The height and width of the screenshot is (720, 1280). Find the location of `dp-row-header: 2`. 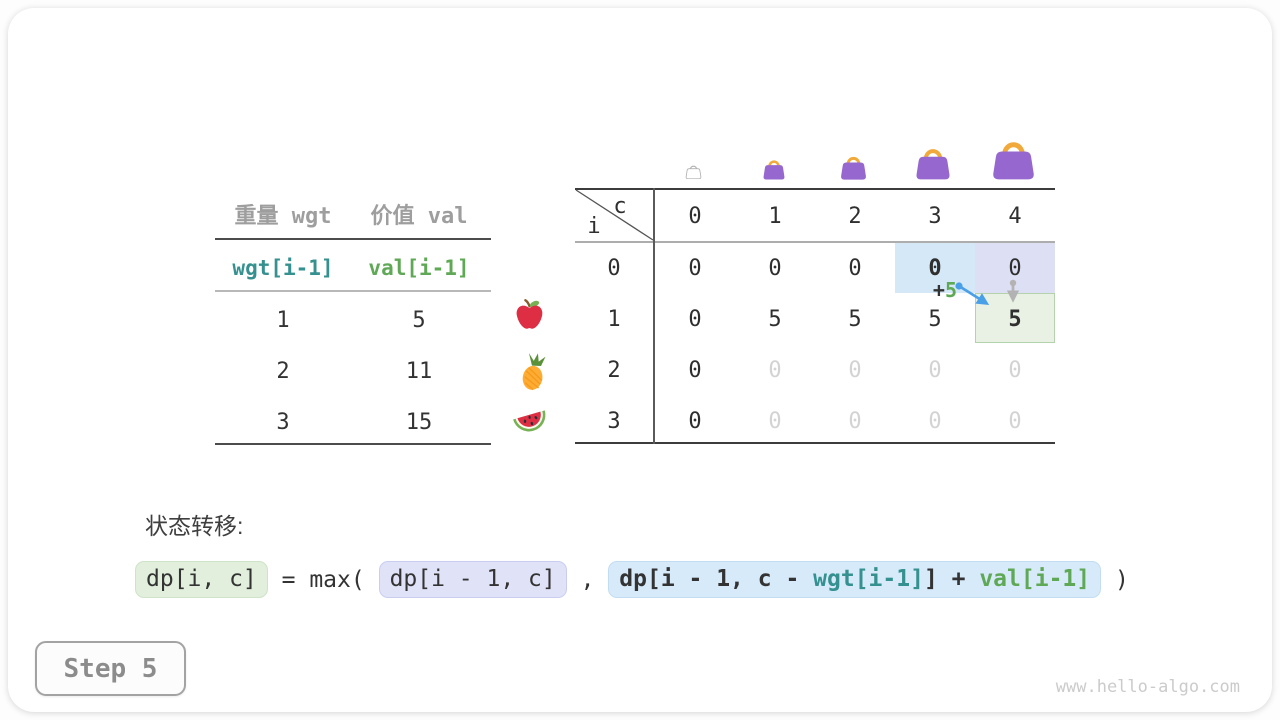

dp-row-header: 2 is located at coordinates (614, 370).